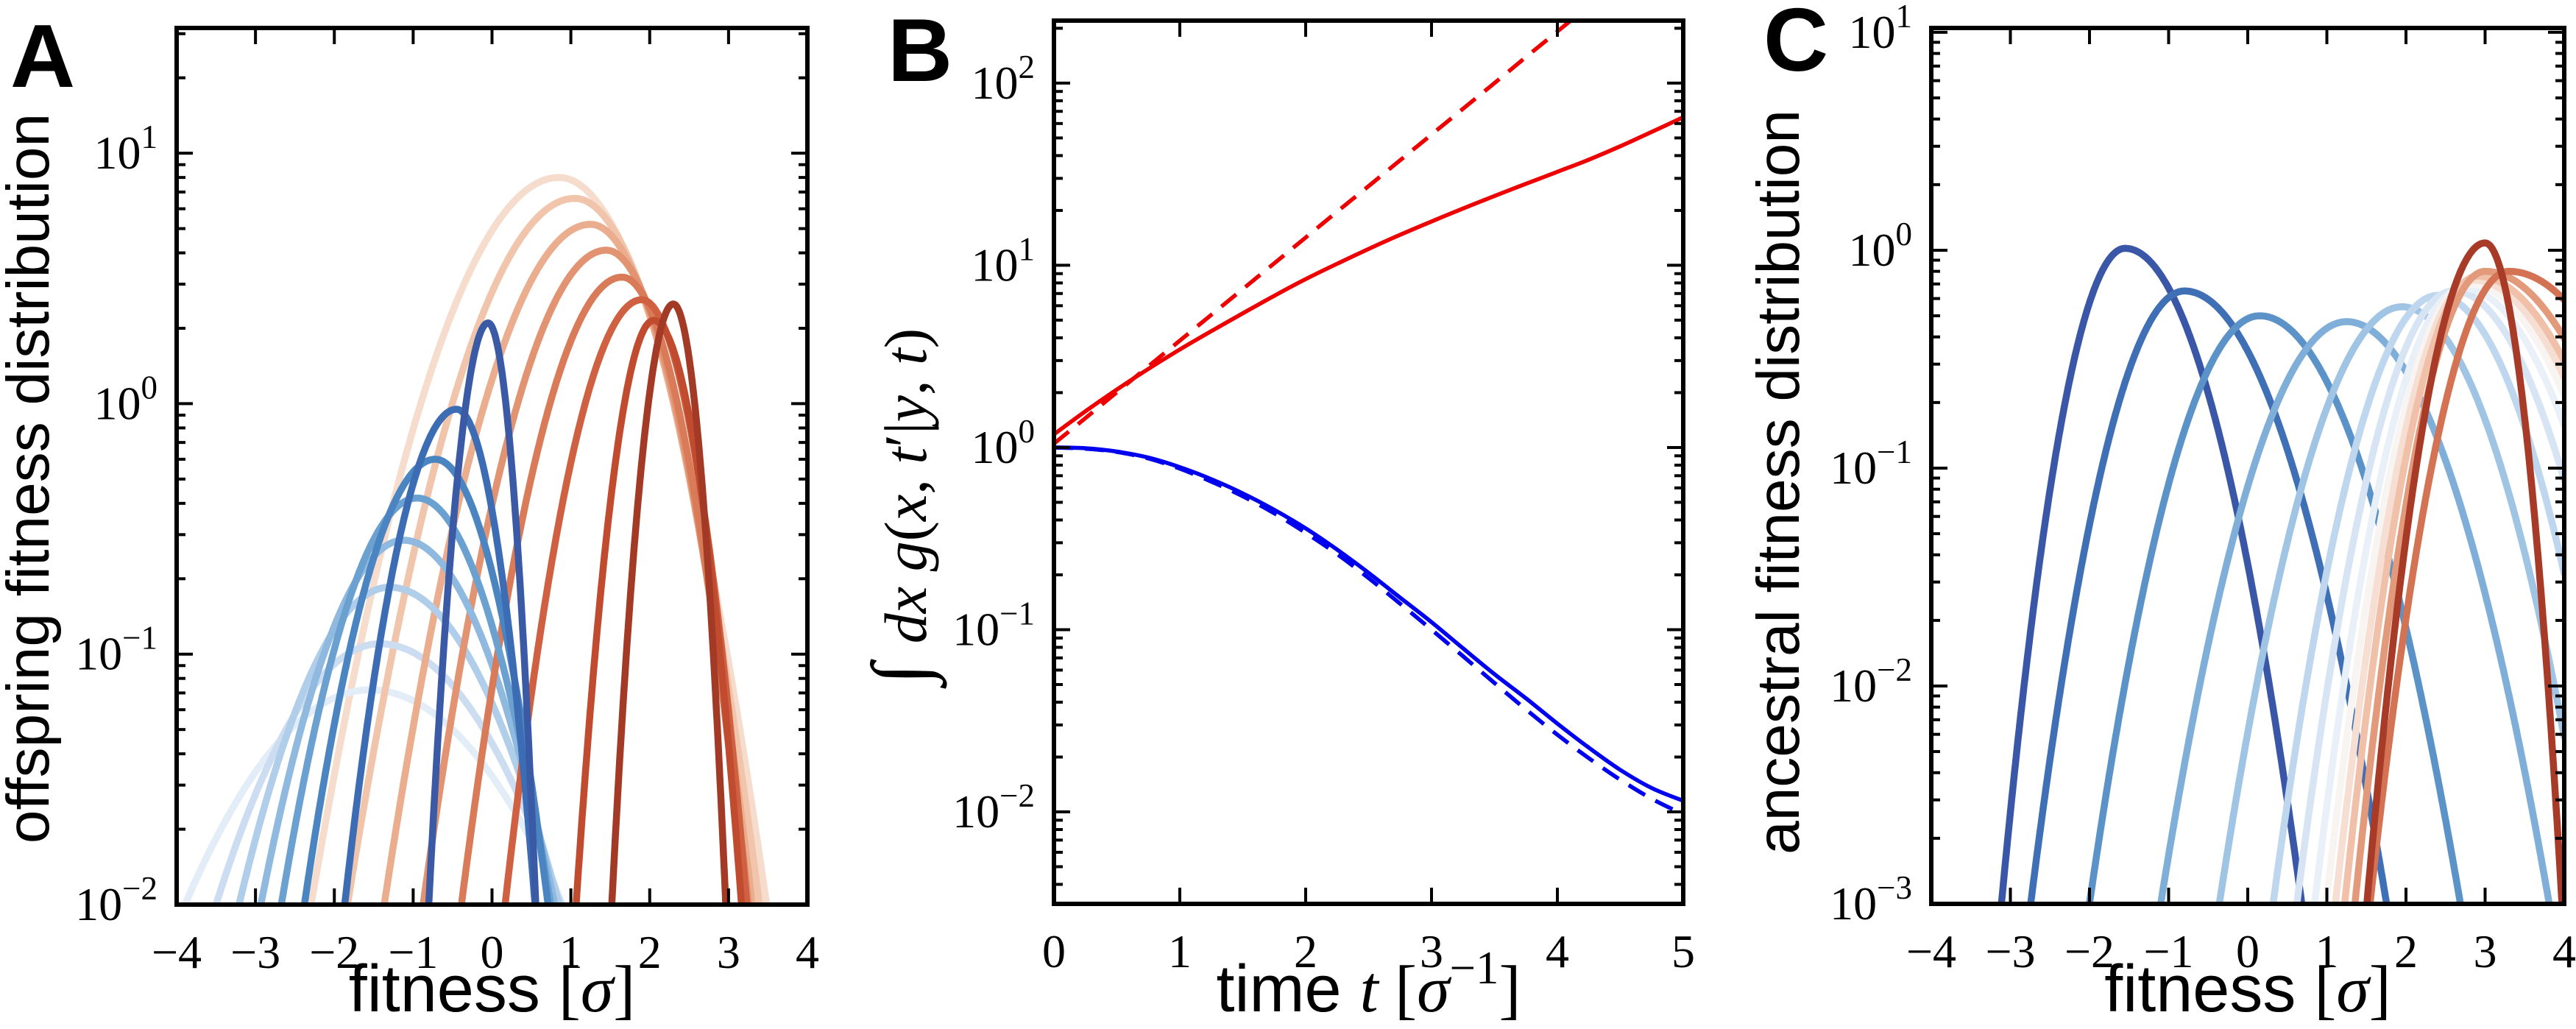  Describe the element at coordinates (2248, 951) in the screenshot. I see `panel-C-x-tick-0: 0` at that location.